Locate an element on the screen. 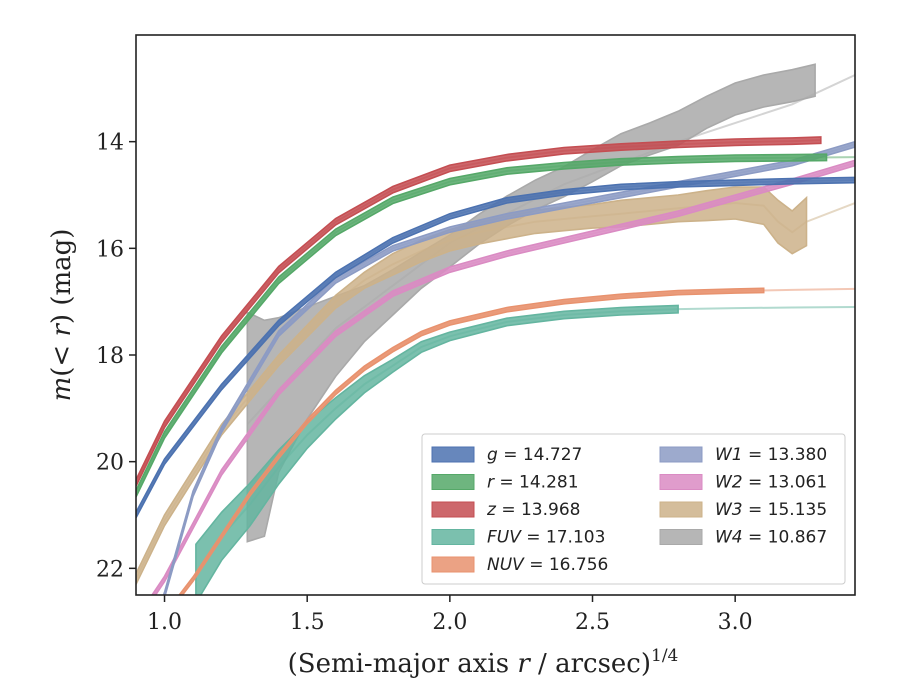 This screenshot has width=900, height=700. legend-label-value: = 14.727 is located at coordinates (540, 455).